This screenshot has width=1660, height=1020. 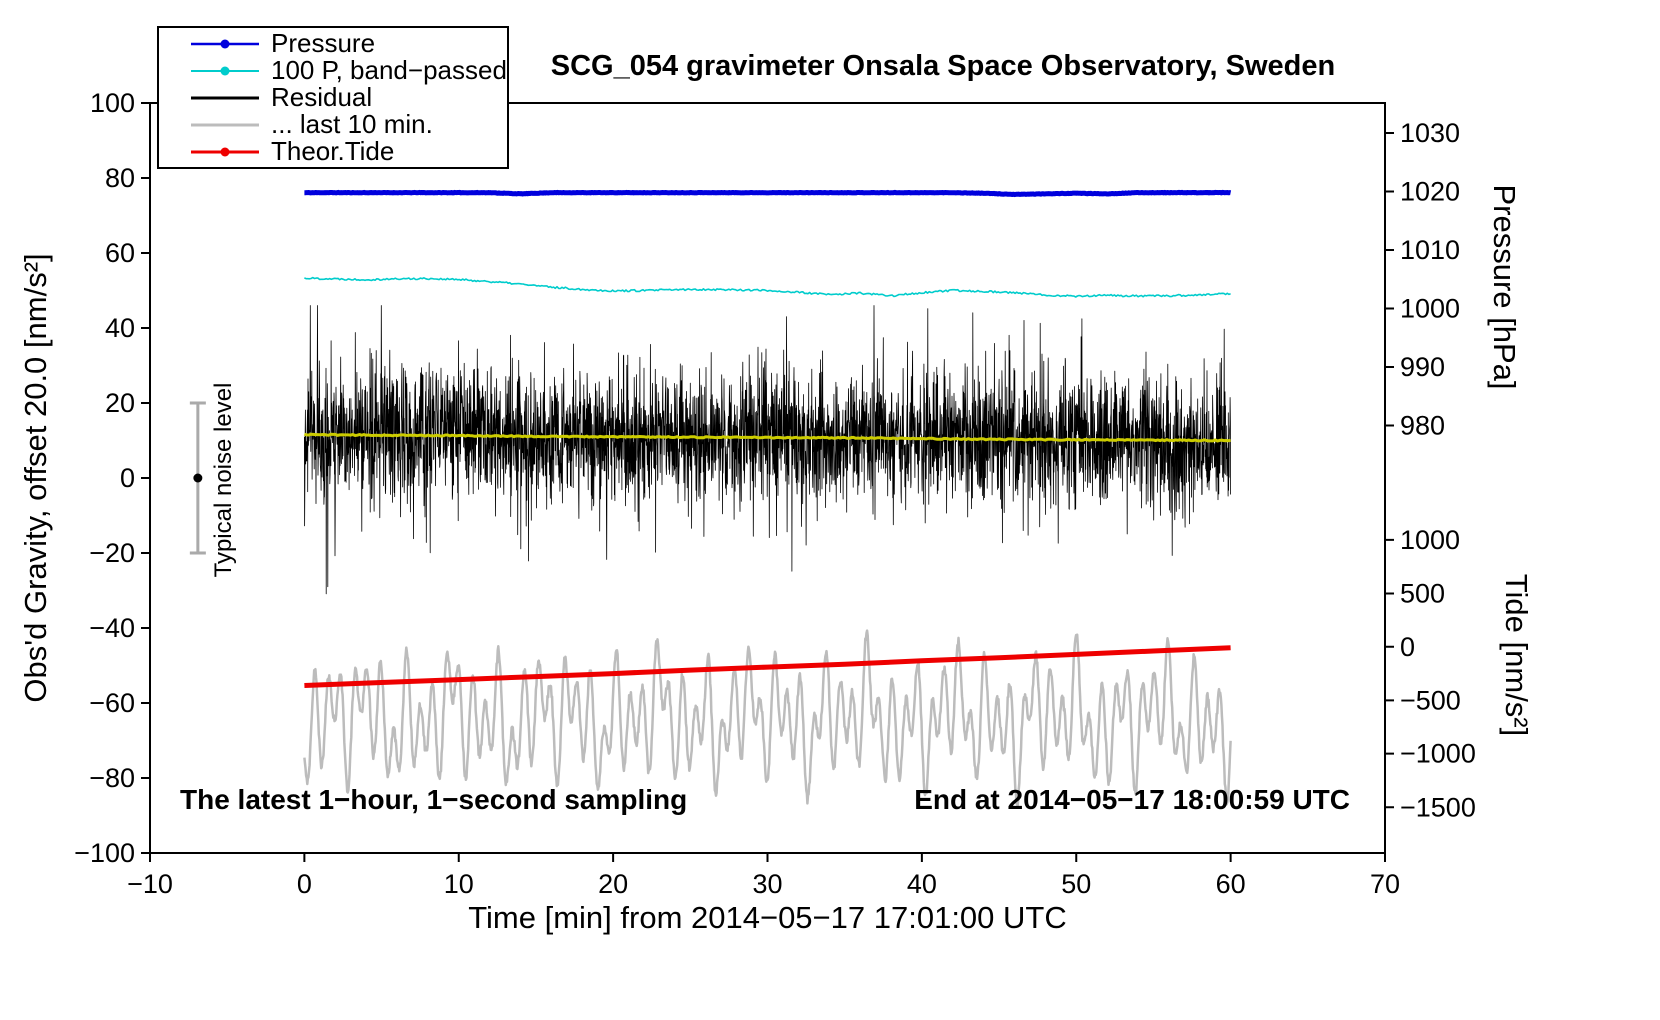 I want to click on noise-level-dot, so click(x=198, y=478).